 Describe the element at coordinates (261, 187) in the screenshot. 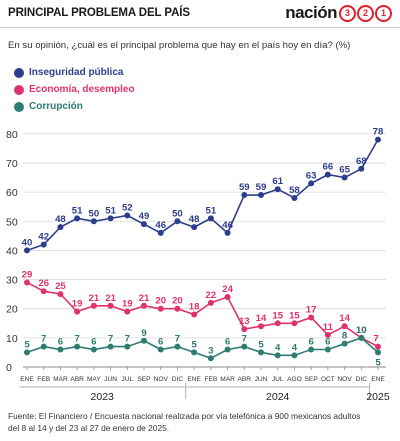

I see `data-label: 59` at that location.